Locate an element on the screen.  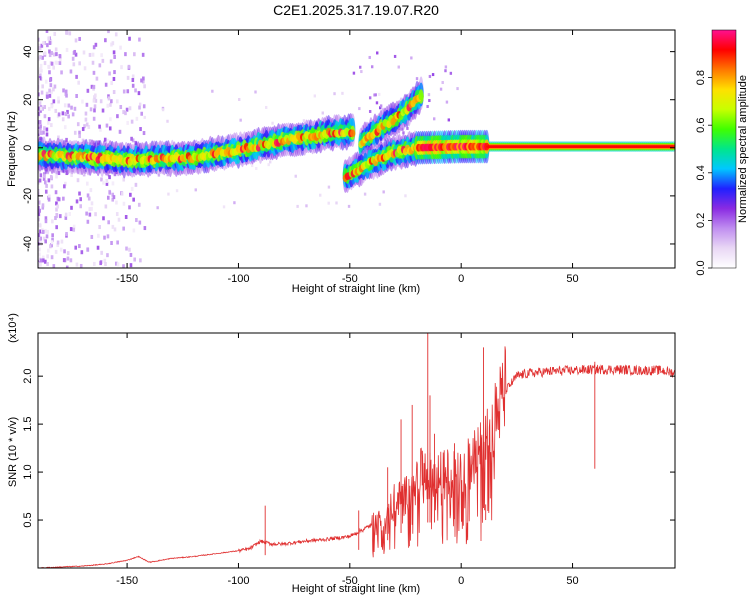
colorbar-frame is located at coordinates (724, 149).